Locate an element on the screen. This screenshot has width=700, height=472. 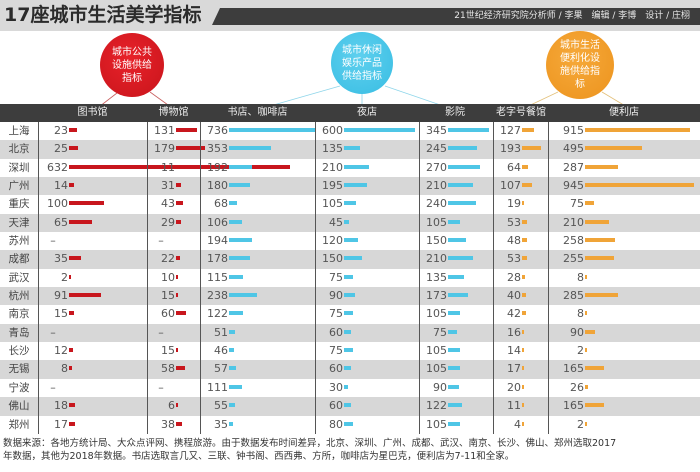
value: 55 is located at coordinates (221, 406).